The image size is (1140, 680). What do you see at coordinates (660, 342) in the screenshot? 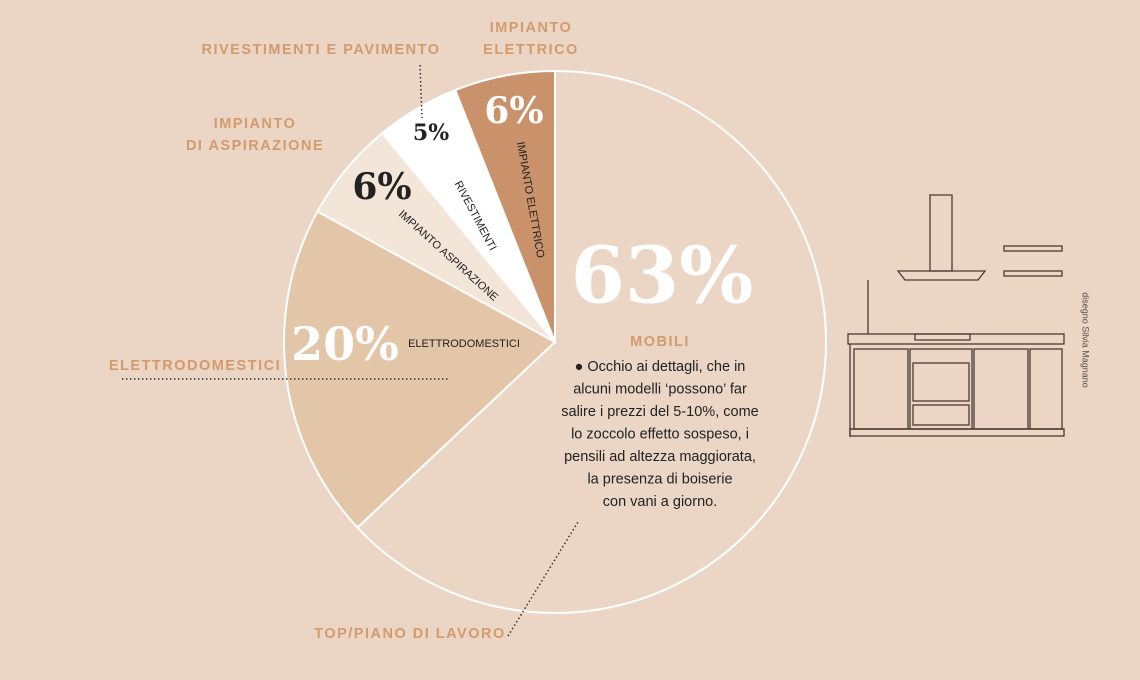
I see `category-label: MOBILI` at bounding box center [660, 342].